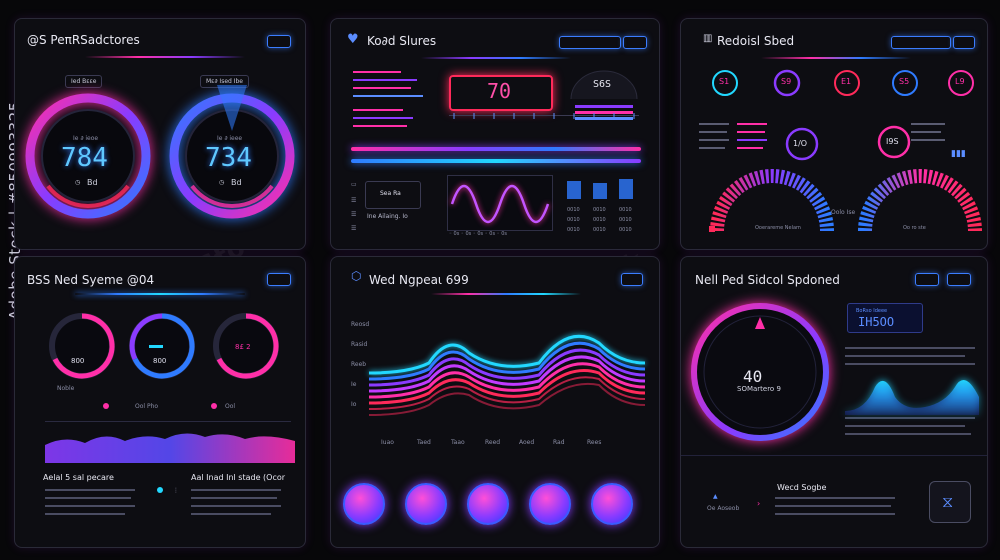 This screenshot has width=1000, height=560. What do you see at coordinates (279, 279) in the screenshot?
I see `panel4-menu-button` at bounding box center [279, 279].